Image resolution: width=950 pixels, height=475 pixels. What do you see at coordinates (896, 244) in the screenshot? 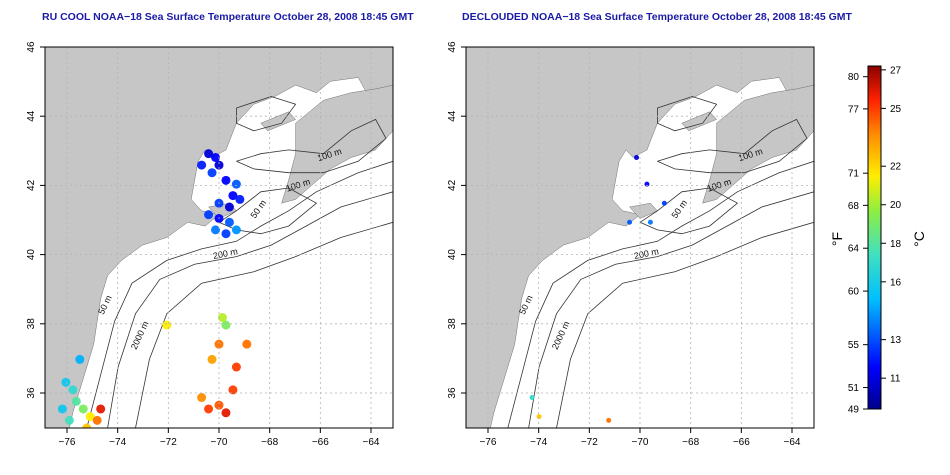
I see `colorbar-c-tick-label: 18` at bounding box center [896, 244].